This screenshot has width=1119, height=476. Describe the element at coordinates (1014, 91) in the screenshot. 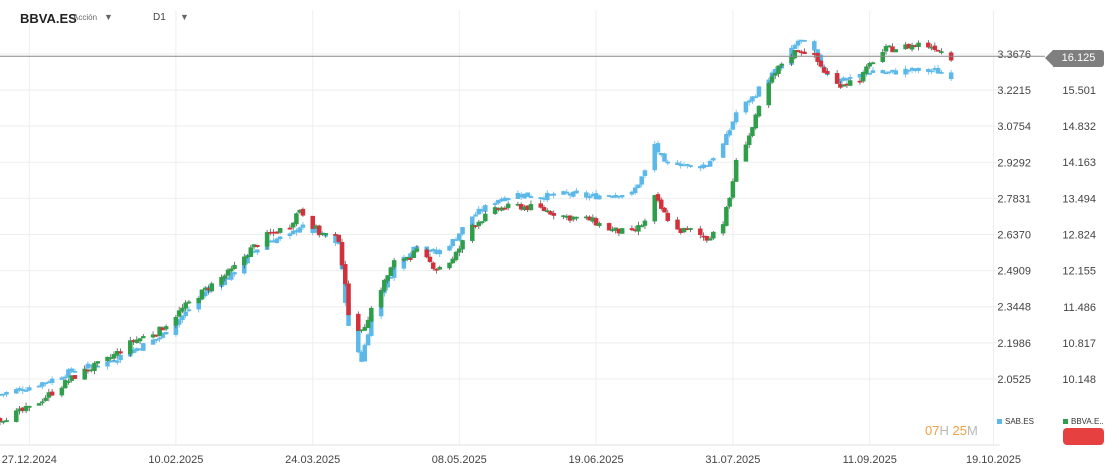

I see `y-tick-label-left: 3.2215` at that location.